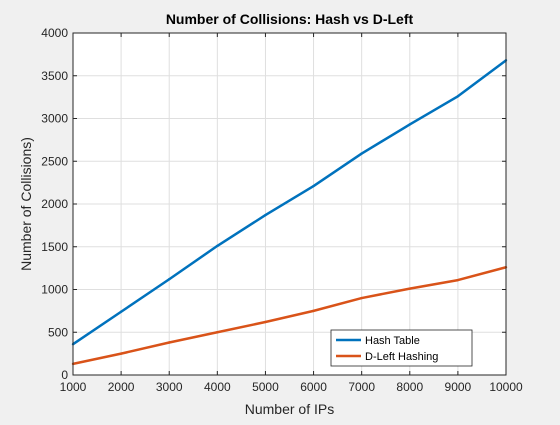  What do you see at coordinates (506, 387) in the screenshot?
I see `x-tick-label: 10000` at bounding box center [506, 387].